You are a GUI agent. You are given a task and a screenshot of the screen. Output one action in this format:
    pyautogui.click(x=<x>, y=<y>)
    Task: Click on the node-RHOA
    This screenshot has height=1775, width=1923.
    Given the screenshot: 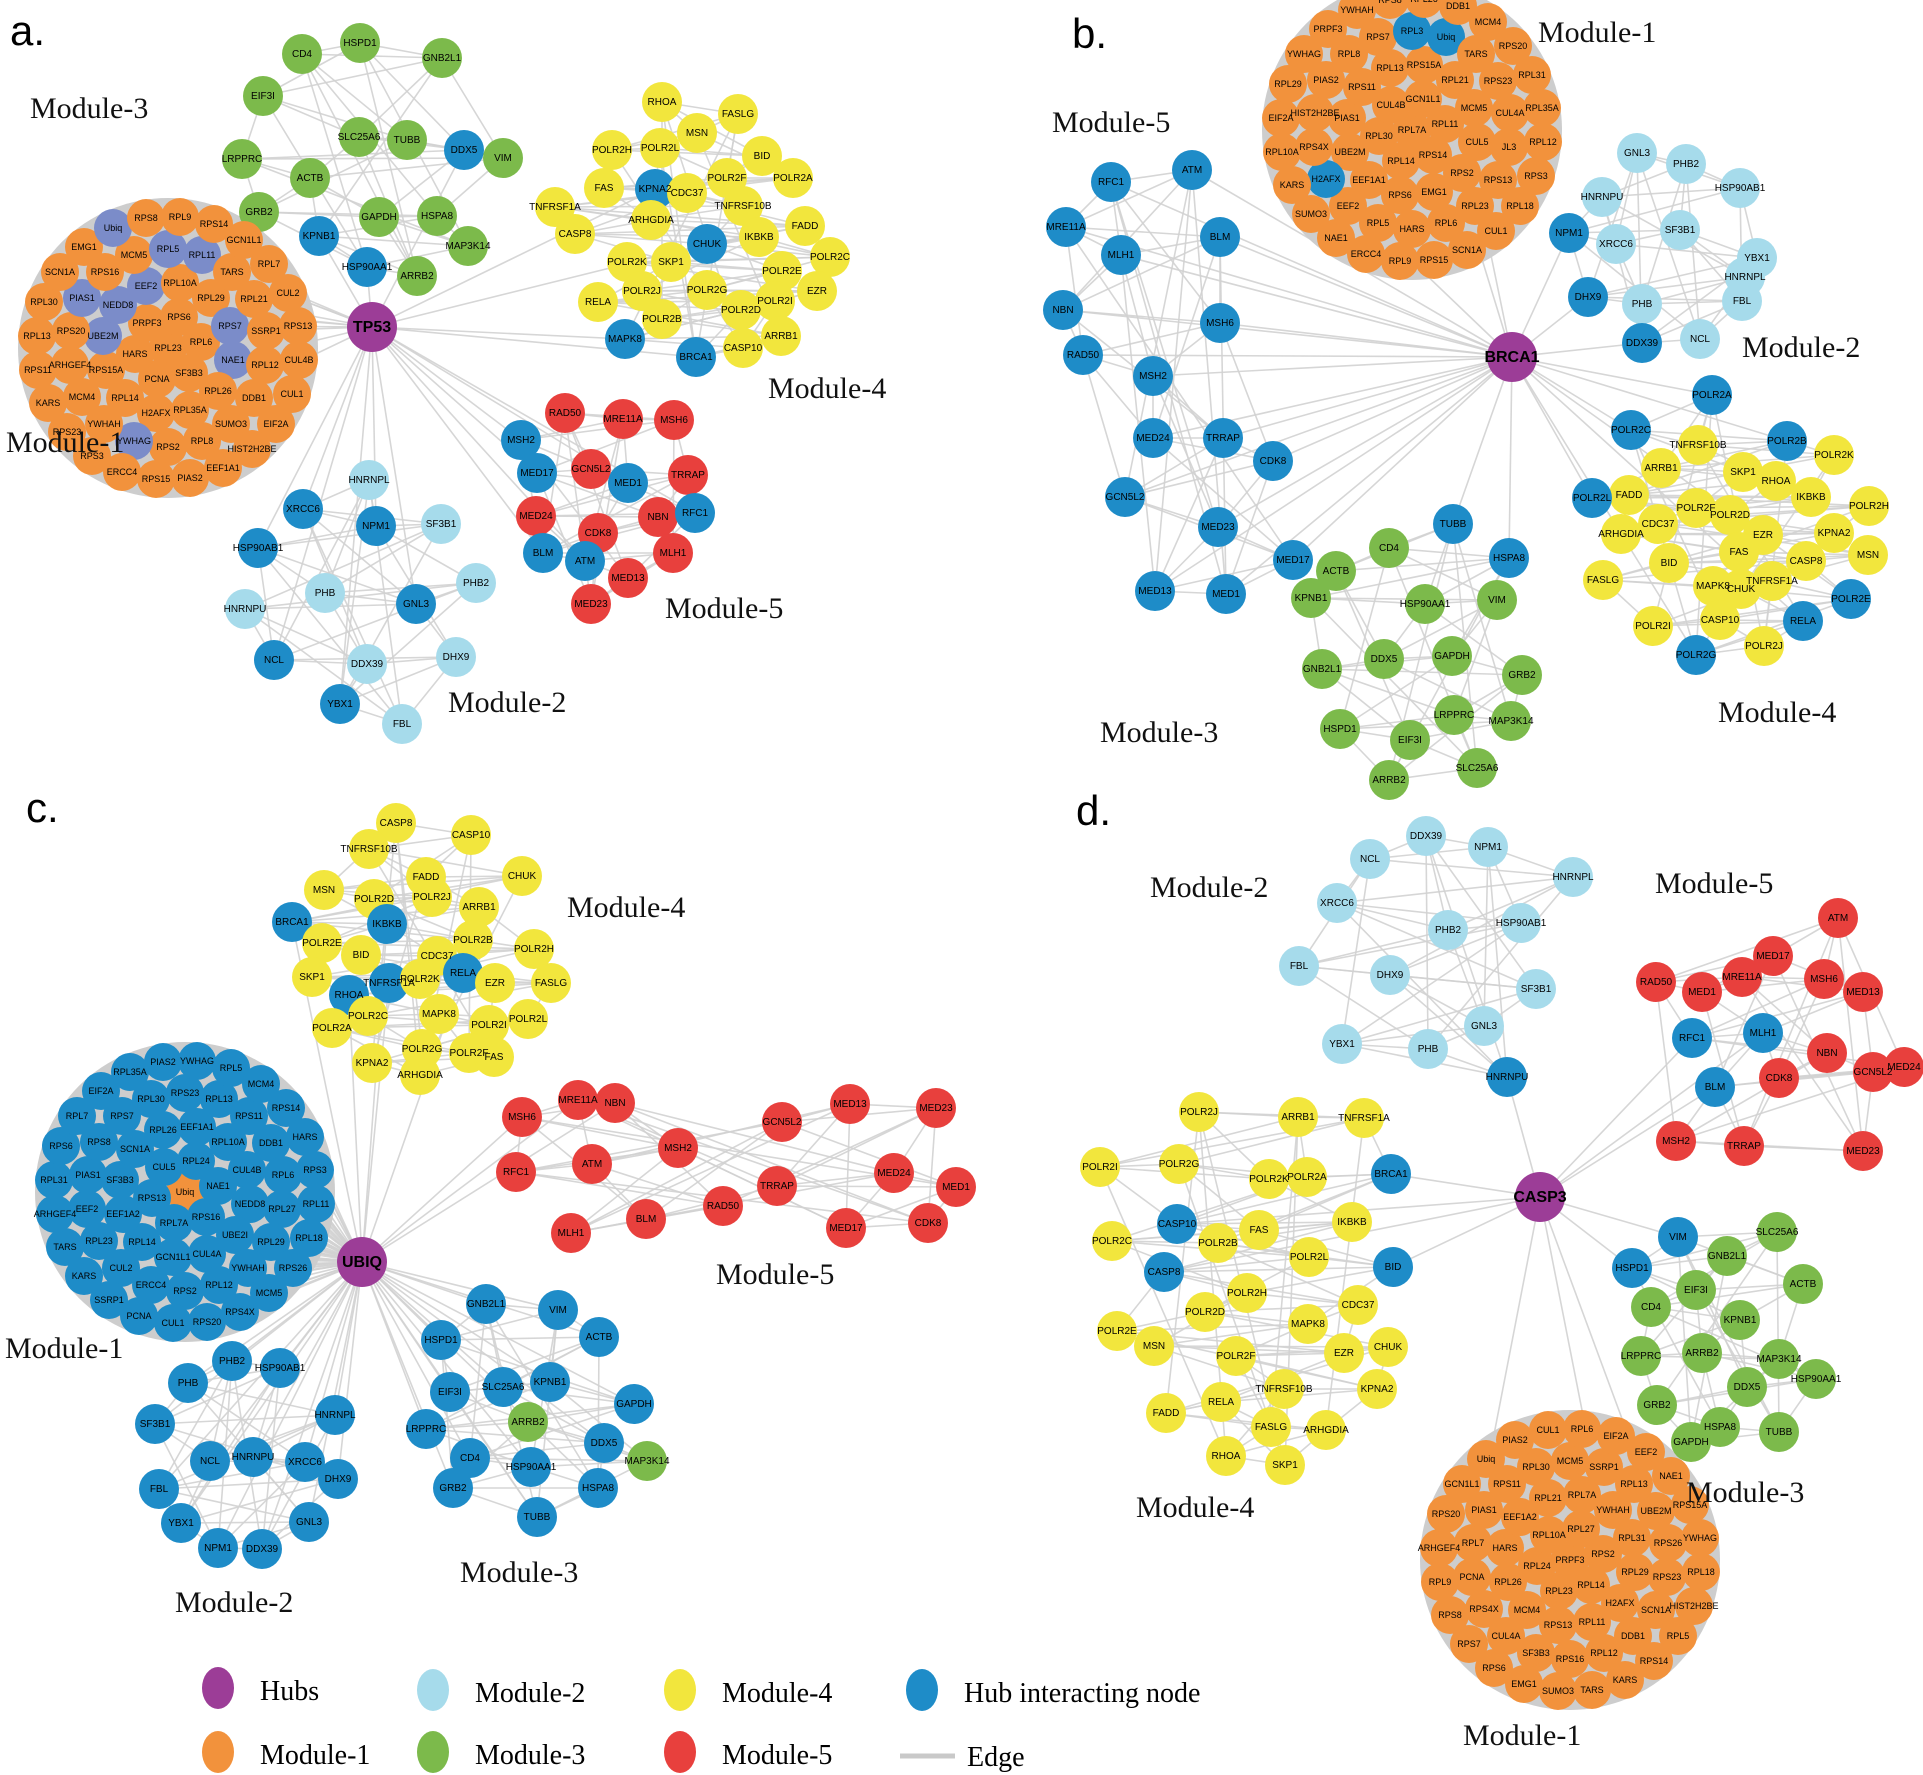 What is the action you would take?
    pyautogui.click(x=1776, y=481)
    